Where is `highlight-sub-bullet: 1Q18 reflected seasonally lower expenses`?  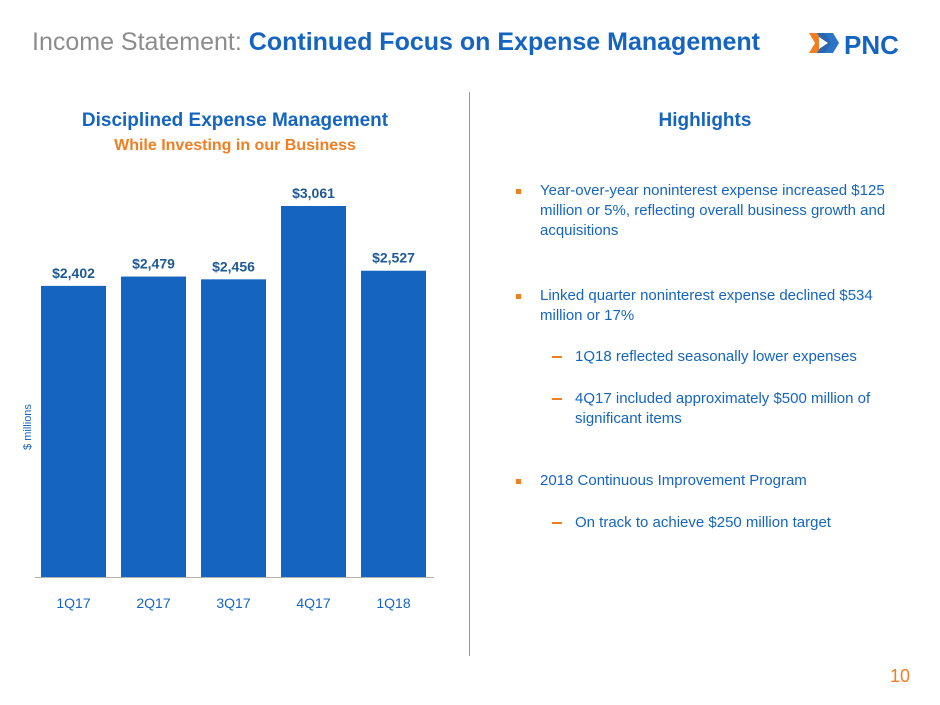
highlight-sub-bullet: 1Q18 reflected seasonally lower expenses is located at coordinates (727, 357).